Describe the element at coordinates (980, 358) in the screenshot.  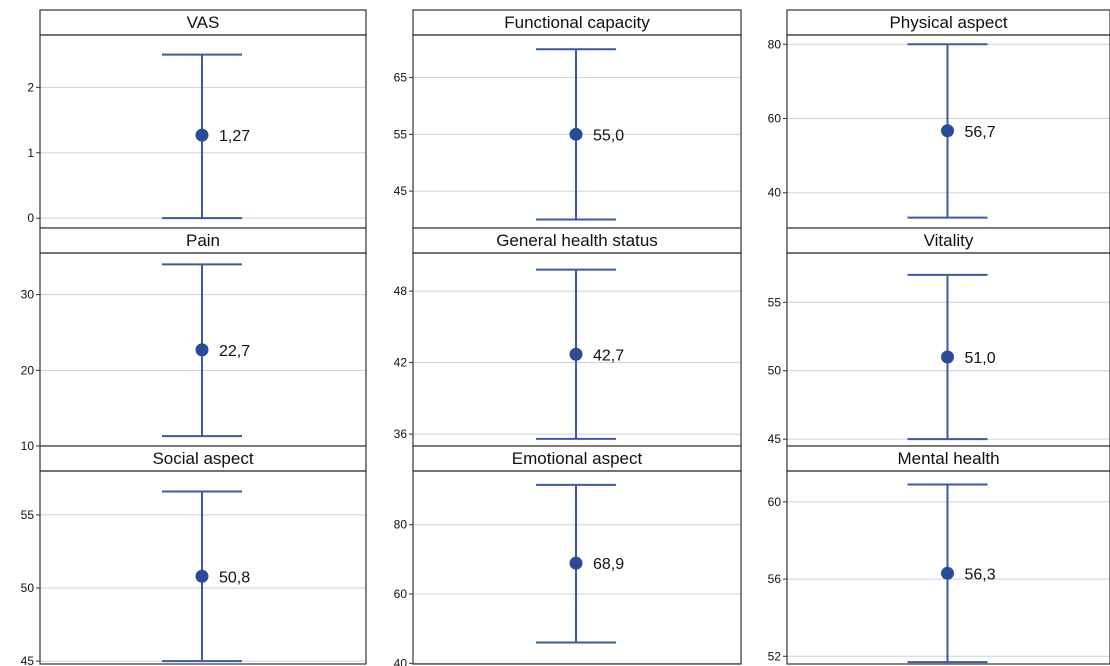
I see `mean-data-label: 51,0` at that location.